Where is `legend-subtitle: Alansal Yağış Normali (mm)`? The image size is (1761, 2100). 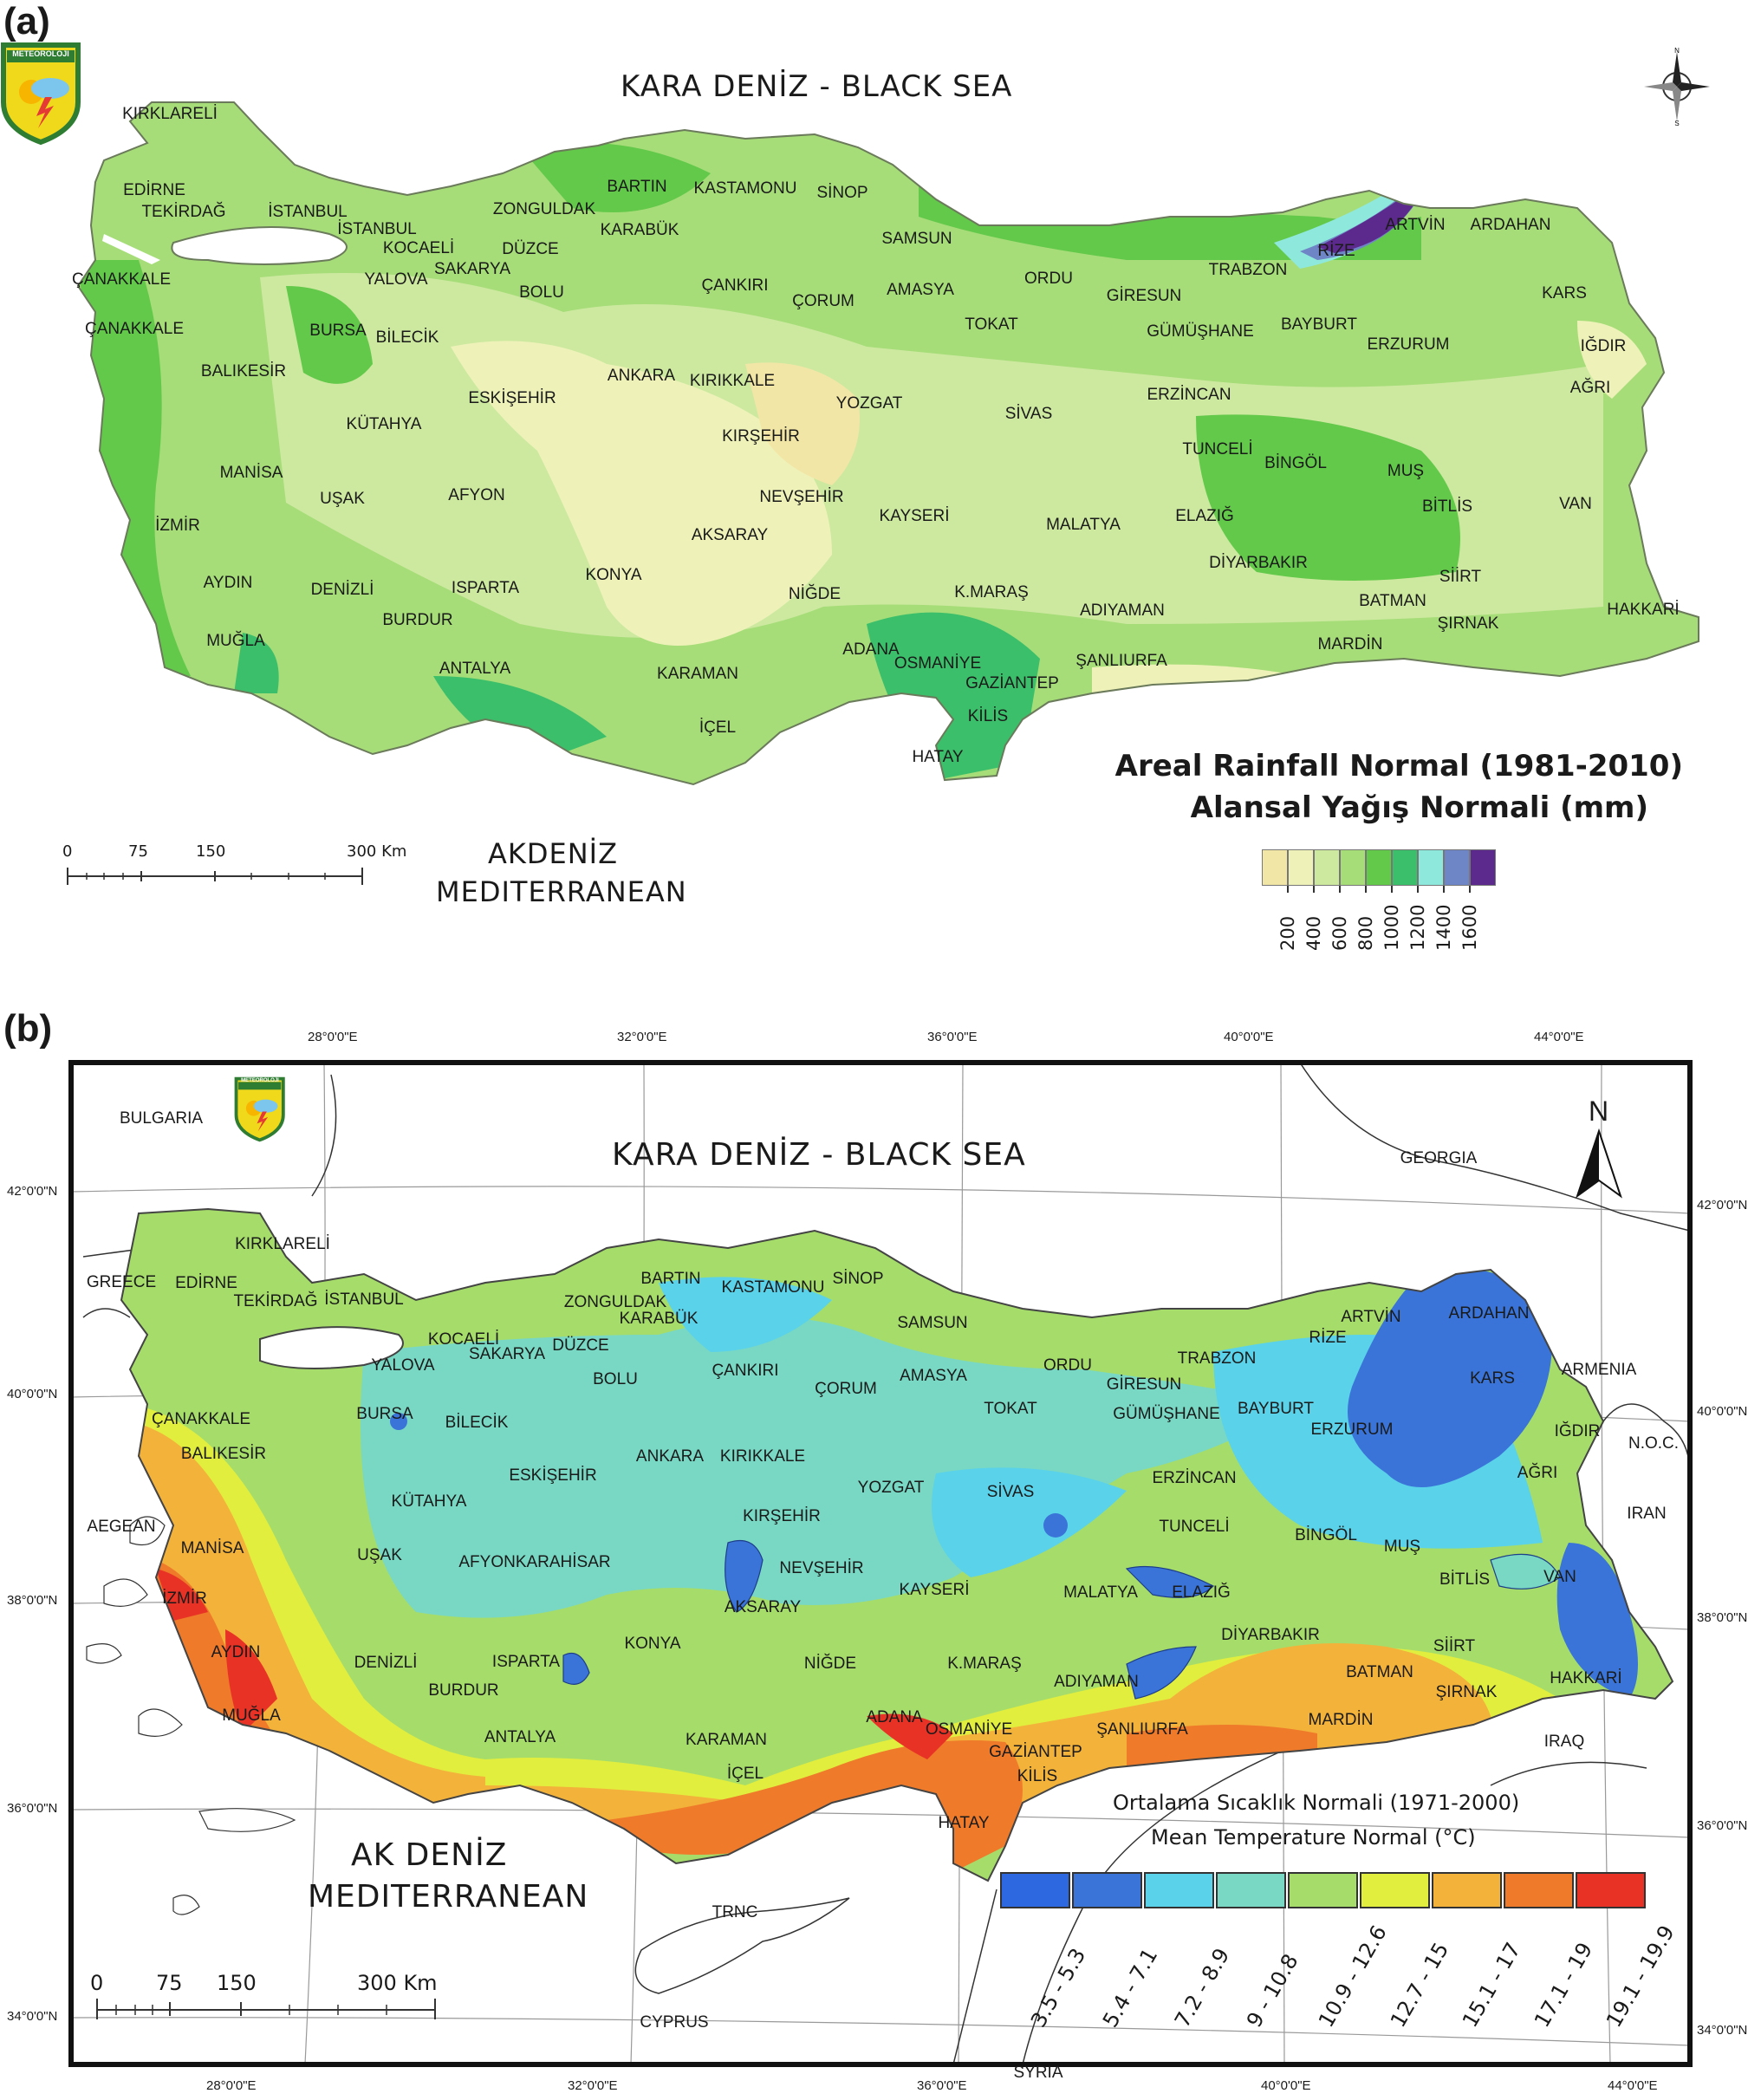
legend-subtitle: Alansal Yağış Normali (mm) is located at coordinates (1419, 807).